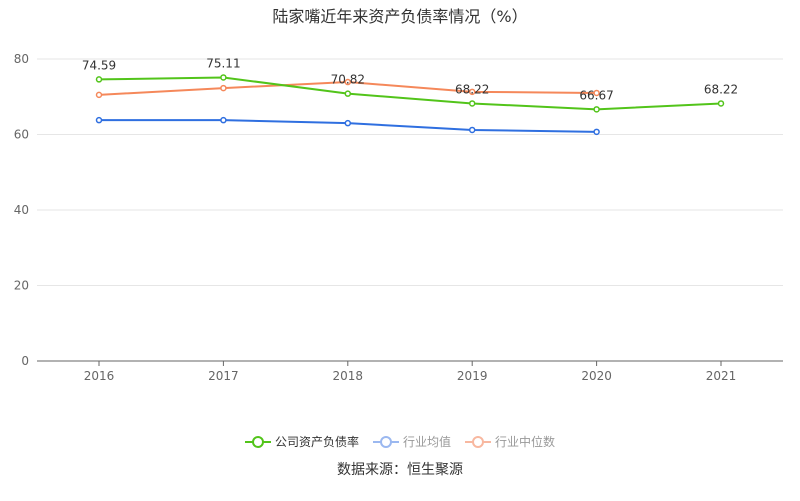 This screenshot has width=800, height=501. What do you see at coordinates (223, 376) in the screenshot?
I see `x-tick-label: 2017` at bounding box center [223, 376].